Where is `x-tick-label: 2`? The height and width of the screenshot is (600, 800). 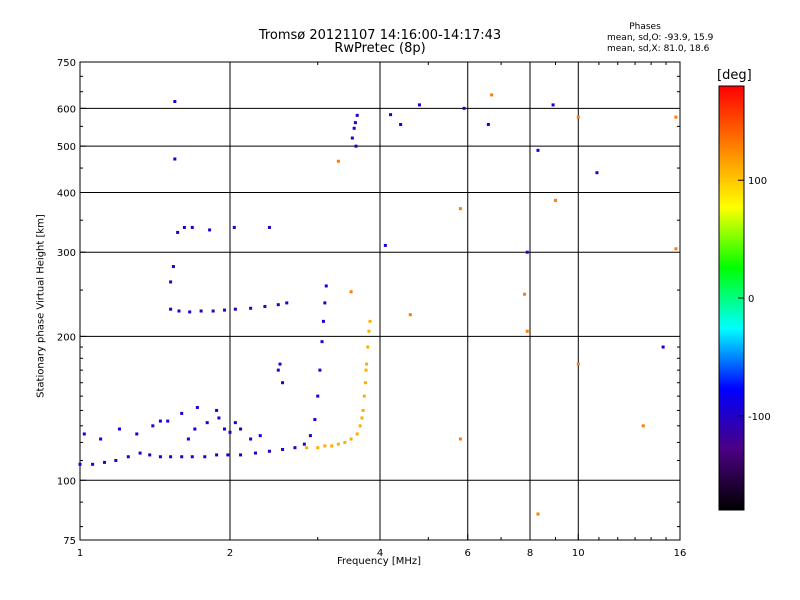 x-tick-label: 2 is located at coordinates (230, 553).